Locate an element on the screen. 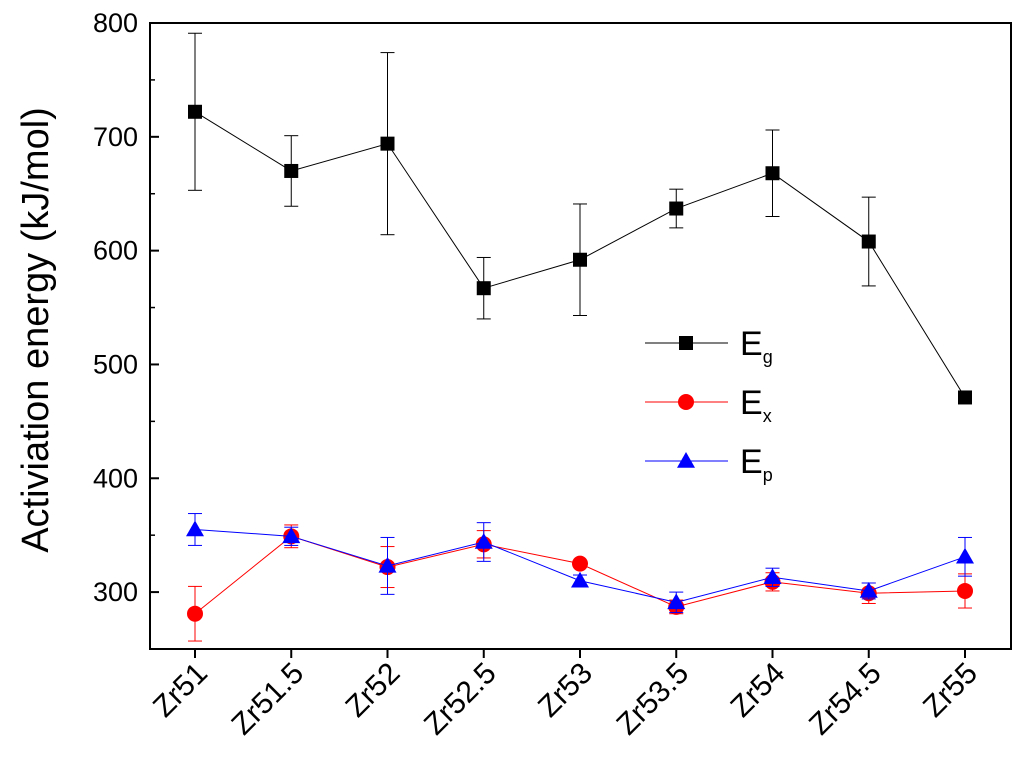 The image size is (1024, 776). series-E-p is located at coordinates (580, 563).